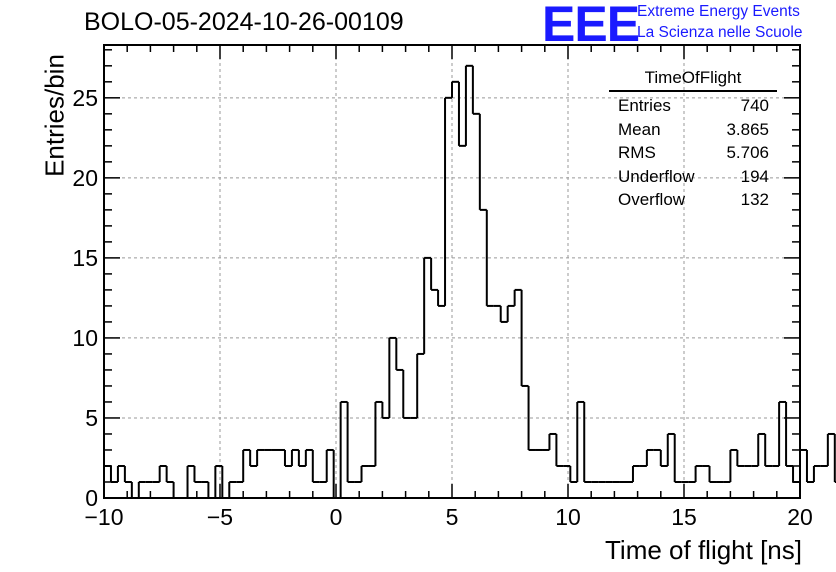 This screenshot has height=572, width=836. What do you see at coordinates (220, 517) in the screenshot?
I see `x-tick-label: −5` at bounding box center [220, 517].